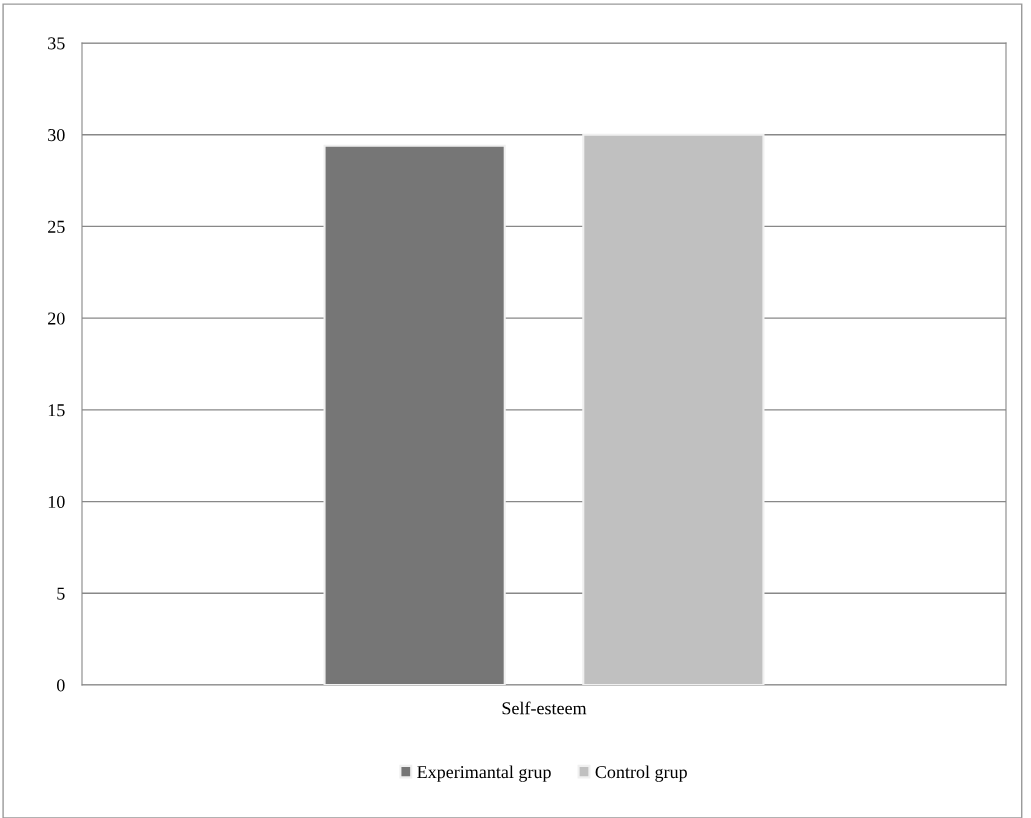  I want to click on y-tick-label: 10, so click(56, 502).